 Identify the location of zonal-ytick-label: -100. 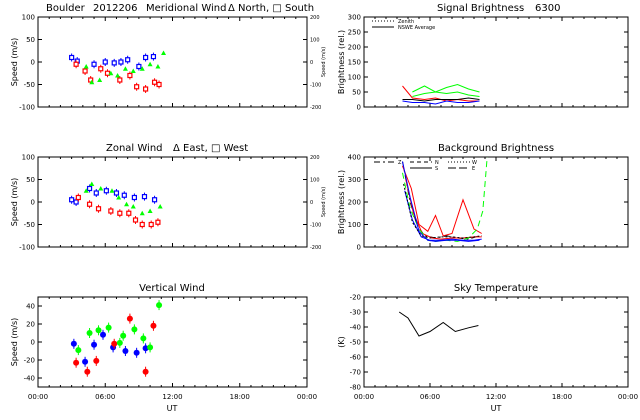
(27, 248).